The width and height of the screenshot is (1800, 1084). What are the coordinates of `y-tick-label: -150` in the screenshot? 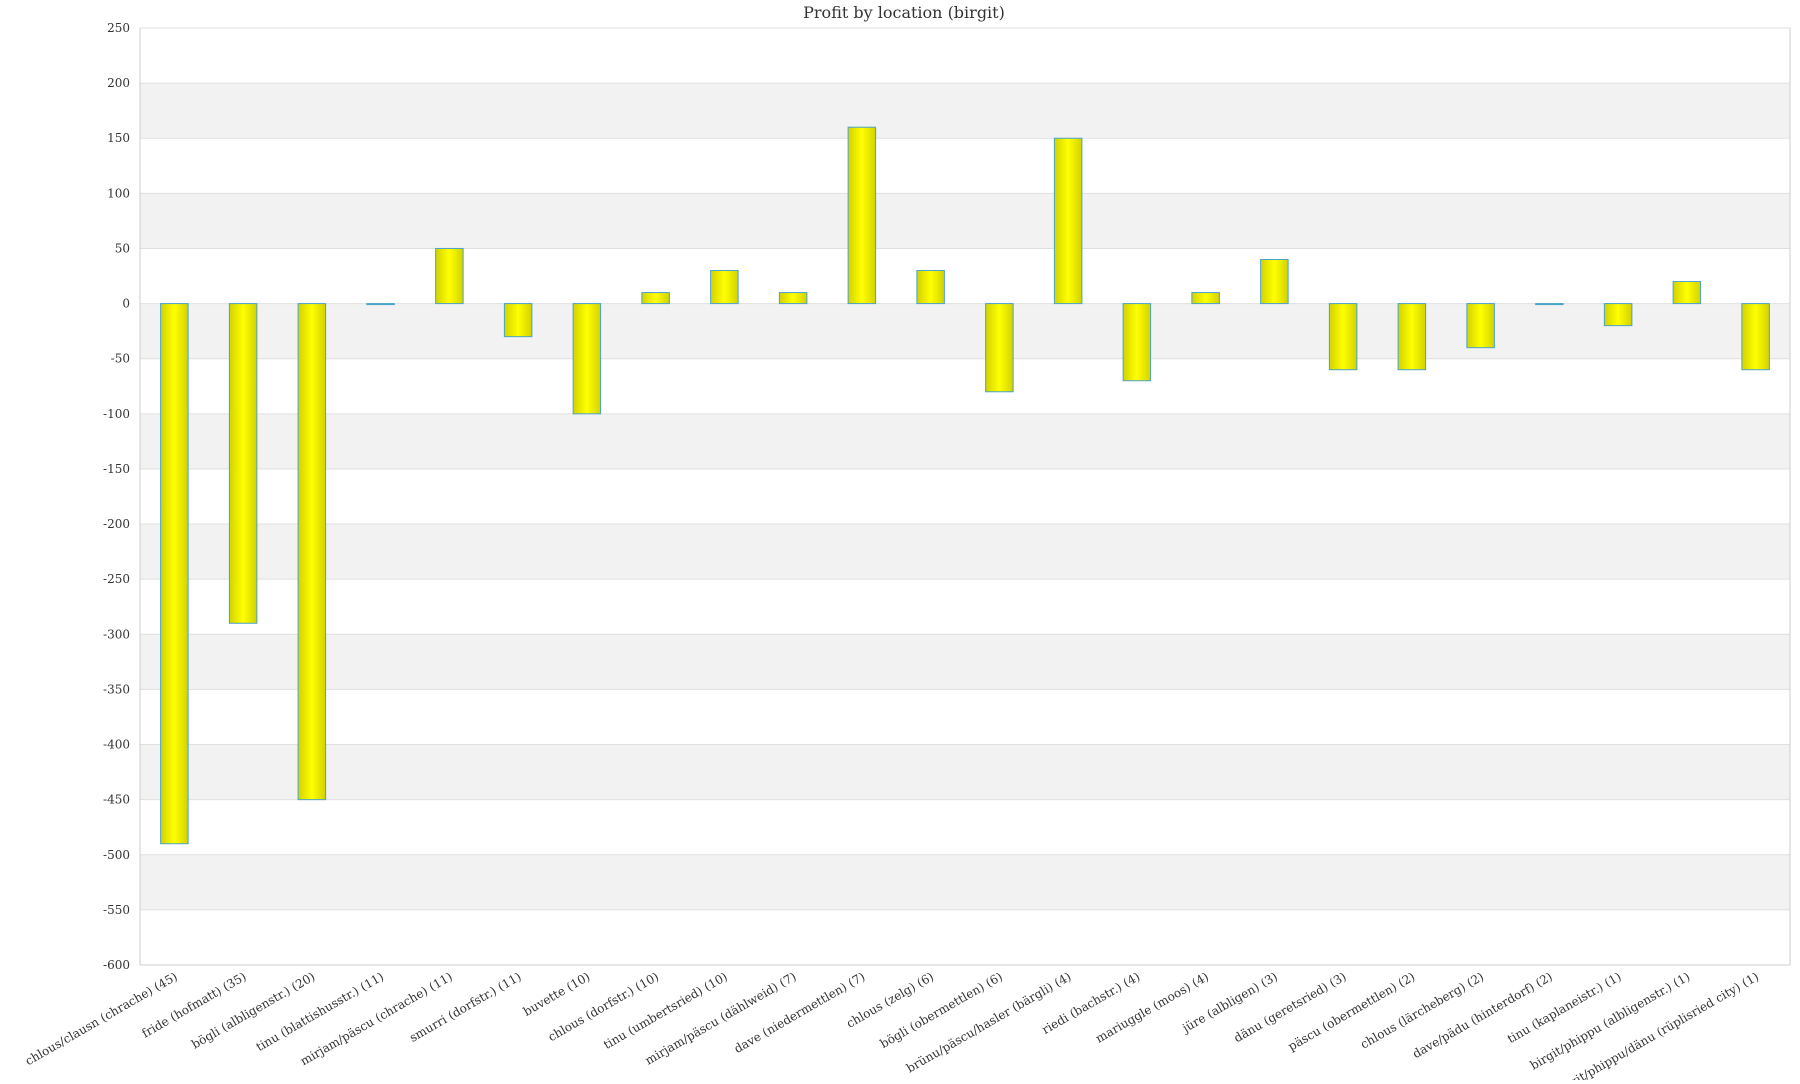 It's located at (116, 469).